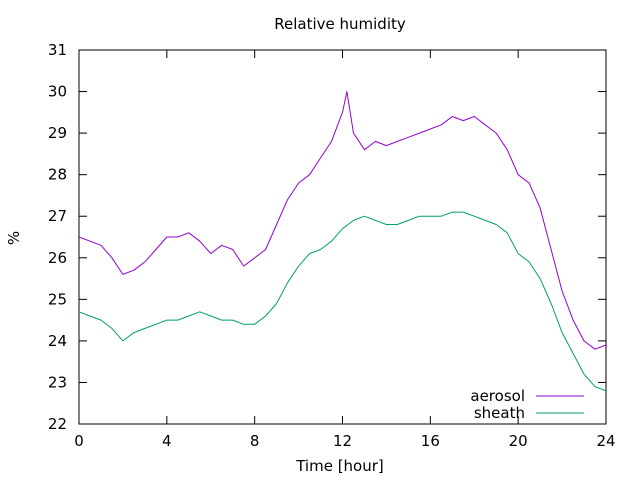  I want to click on y-tick-label: 22, so click(57, 424).